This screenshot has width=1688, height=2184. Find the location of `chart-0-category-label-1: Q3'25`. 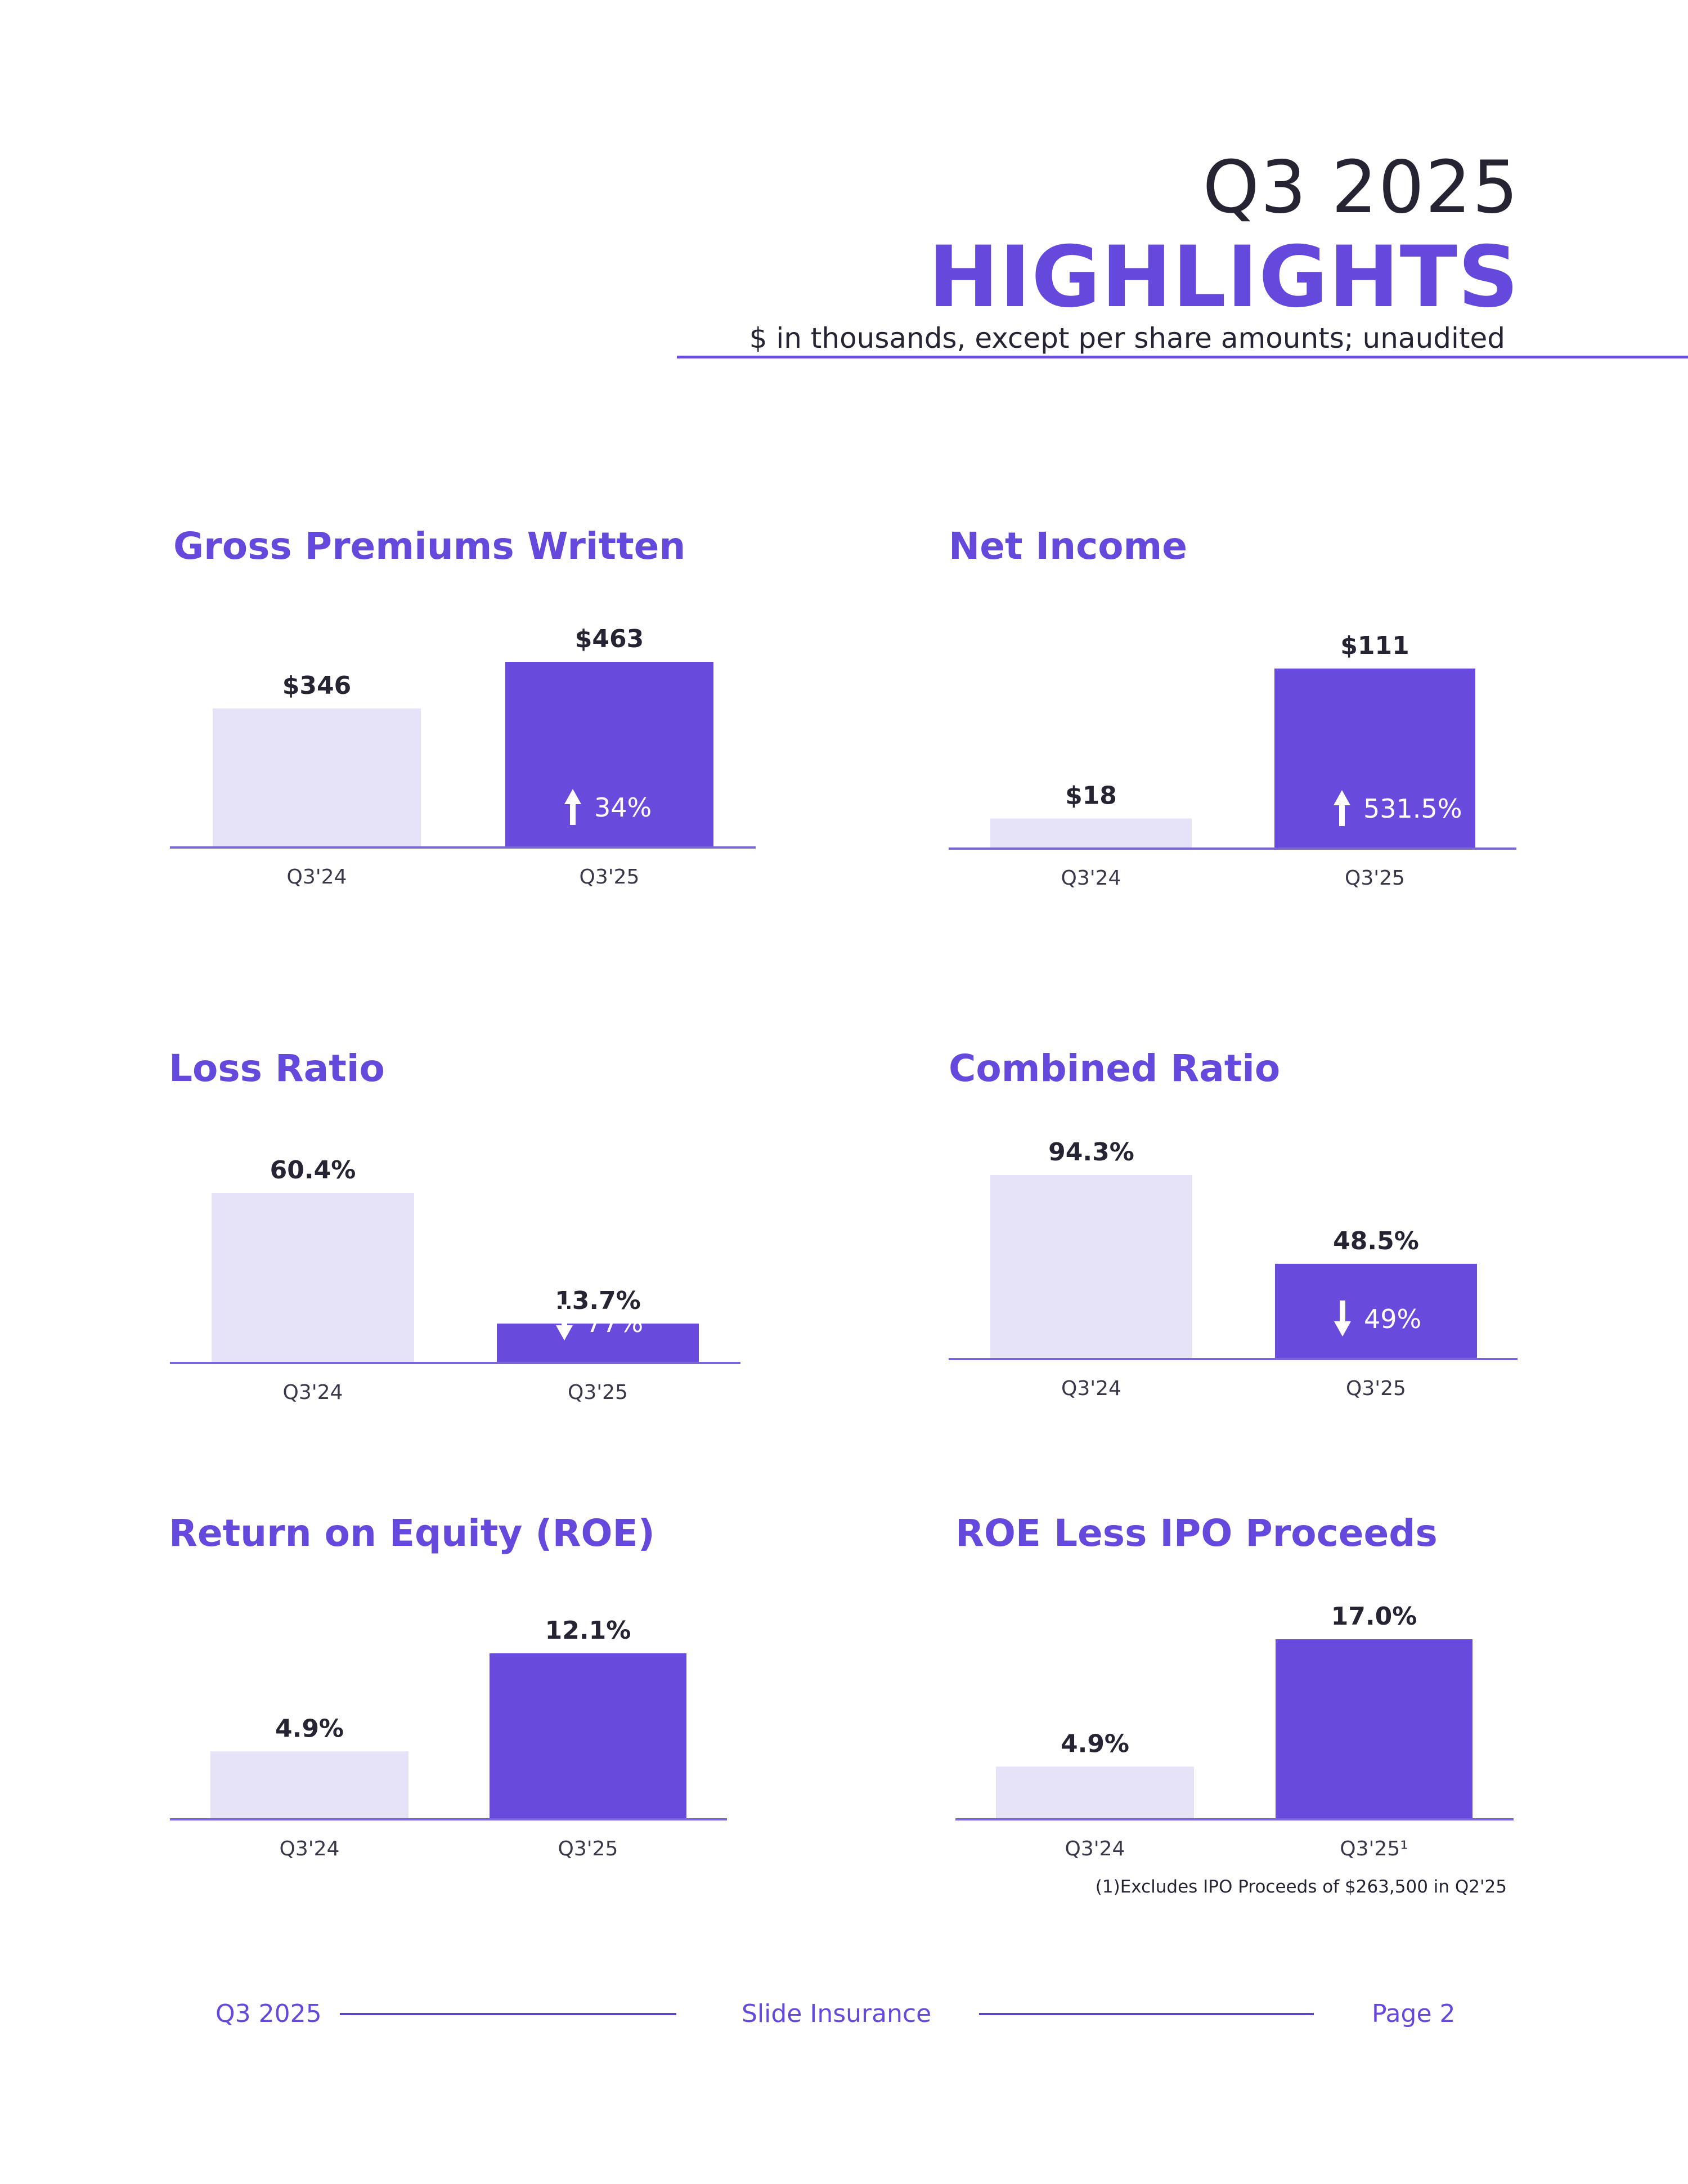

chart-0-category-label-1: Q3'25 is located at coordinates (610, 877).